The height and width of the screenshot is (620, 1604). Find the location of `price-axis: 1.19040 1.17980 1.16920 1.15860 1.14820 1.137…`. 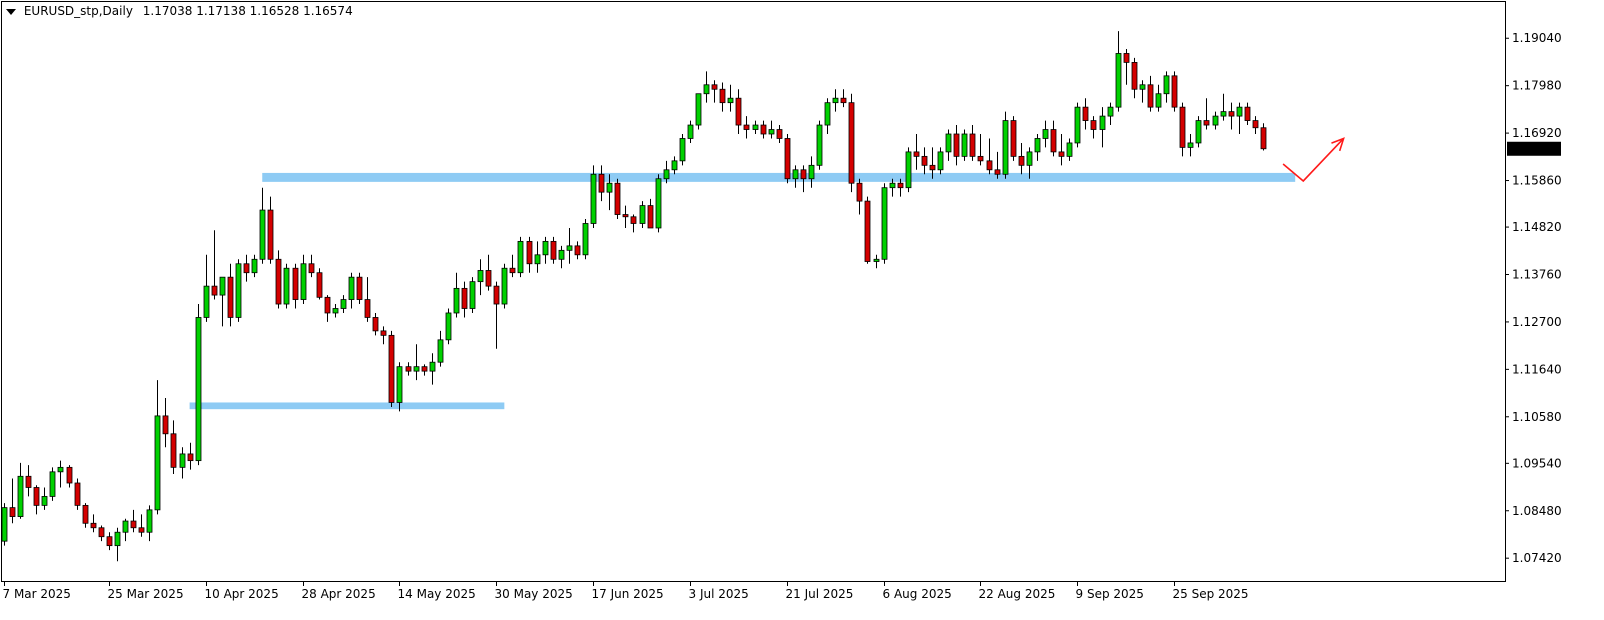

price-axis: 1.19040 1.17980 1.16920 1.15860 1.14820 1.137… is located at coordinates (1533, 298).